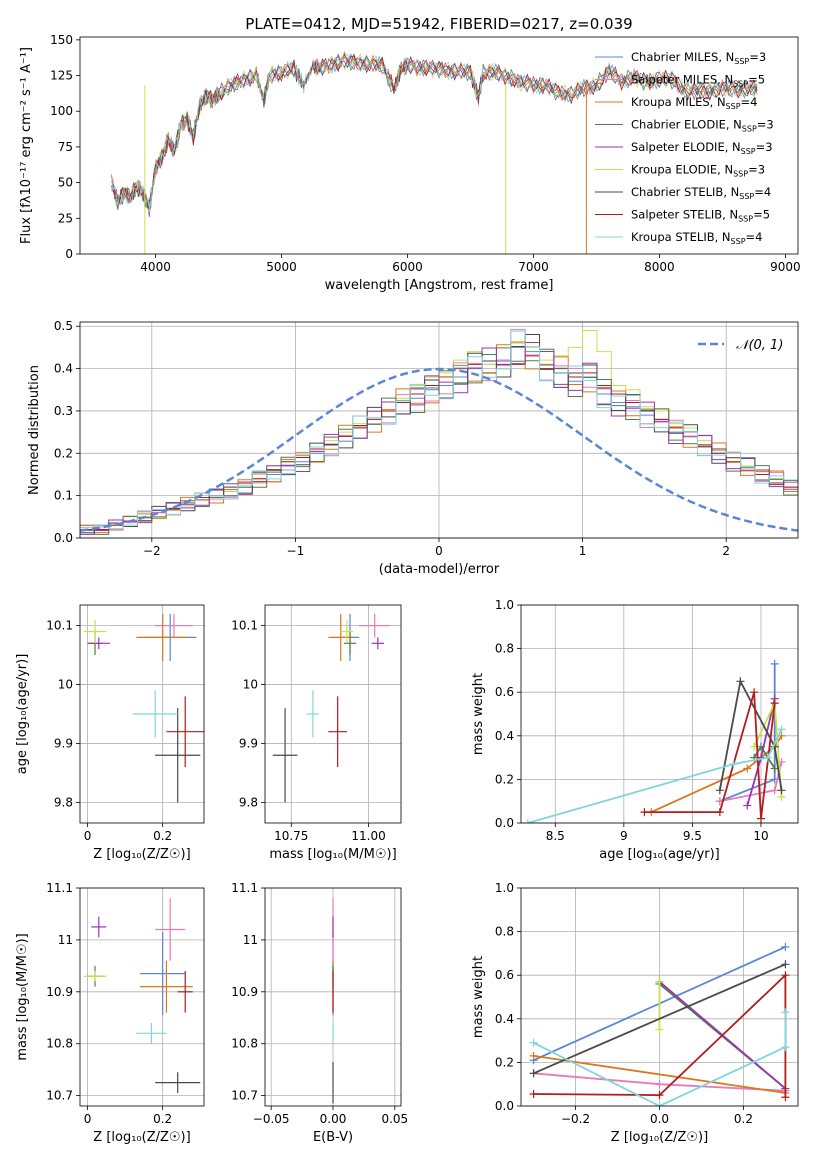 The width and height of the screenshot is (819, 1170). What do you see at coordinates (504, 779) in the screenshot?
I see `y-tick-label: 0.2` at bounding box center [504, 779].